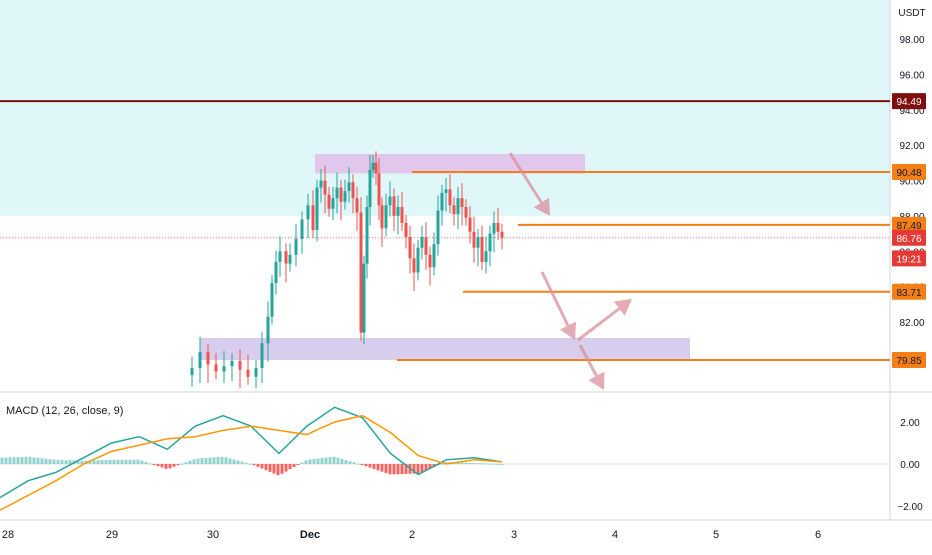 This screenshot has width=932, height=555. Describe the element at coordinates (910, 465) in the screenshot. I see `macd-axis: 2.00 0.00 −2.00` at that location.